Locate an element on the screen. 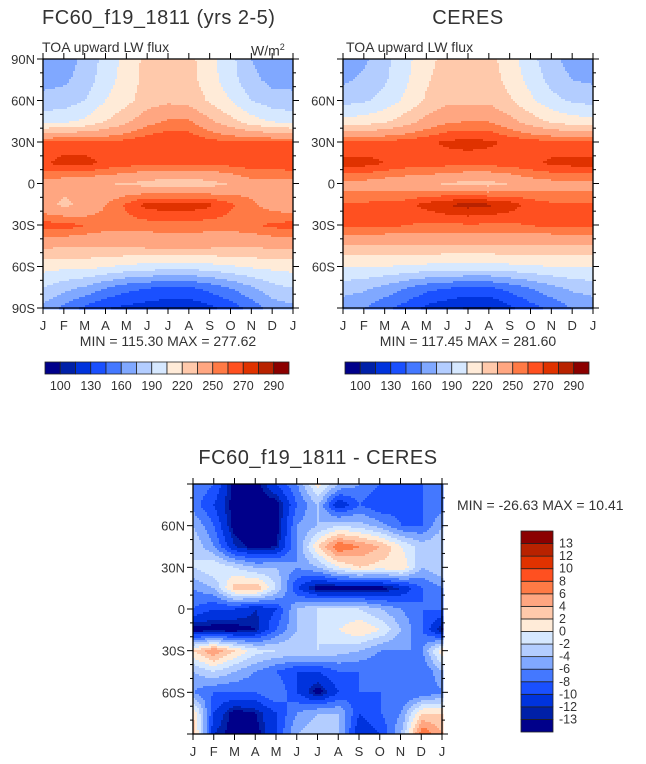  latitude-label: 60S is located at coordinates (173, 692).